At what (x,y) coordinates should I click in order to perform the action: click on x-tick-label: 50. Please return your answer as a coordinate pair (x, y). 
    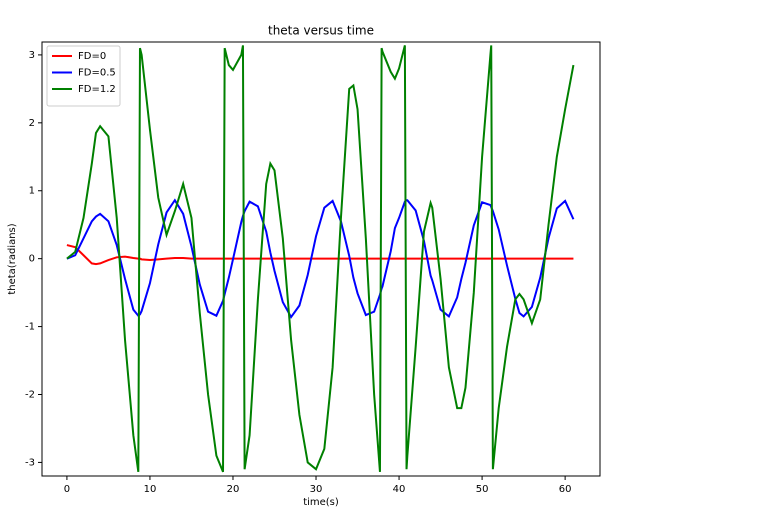
    Looking at the image, I should click on (482, 489).